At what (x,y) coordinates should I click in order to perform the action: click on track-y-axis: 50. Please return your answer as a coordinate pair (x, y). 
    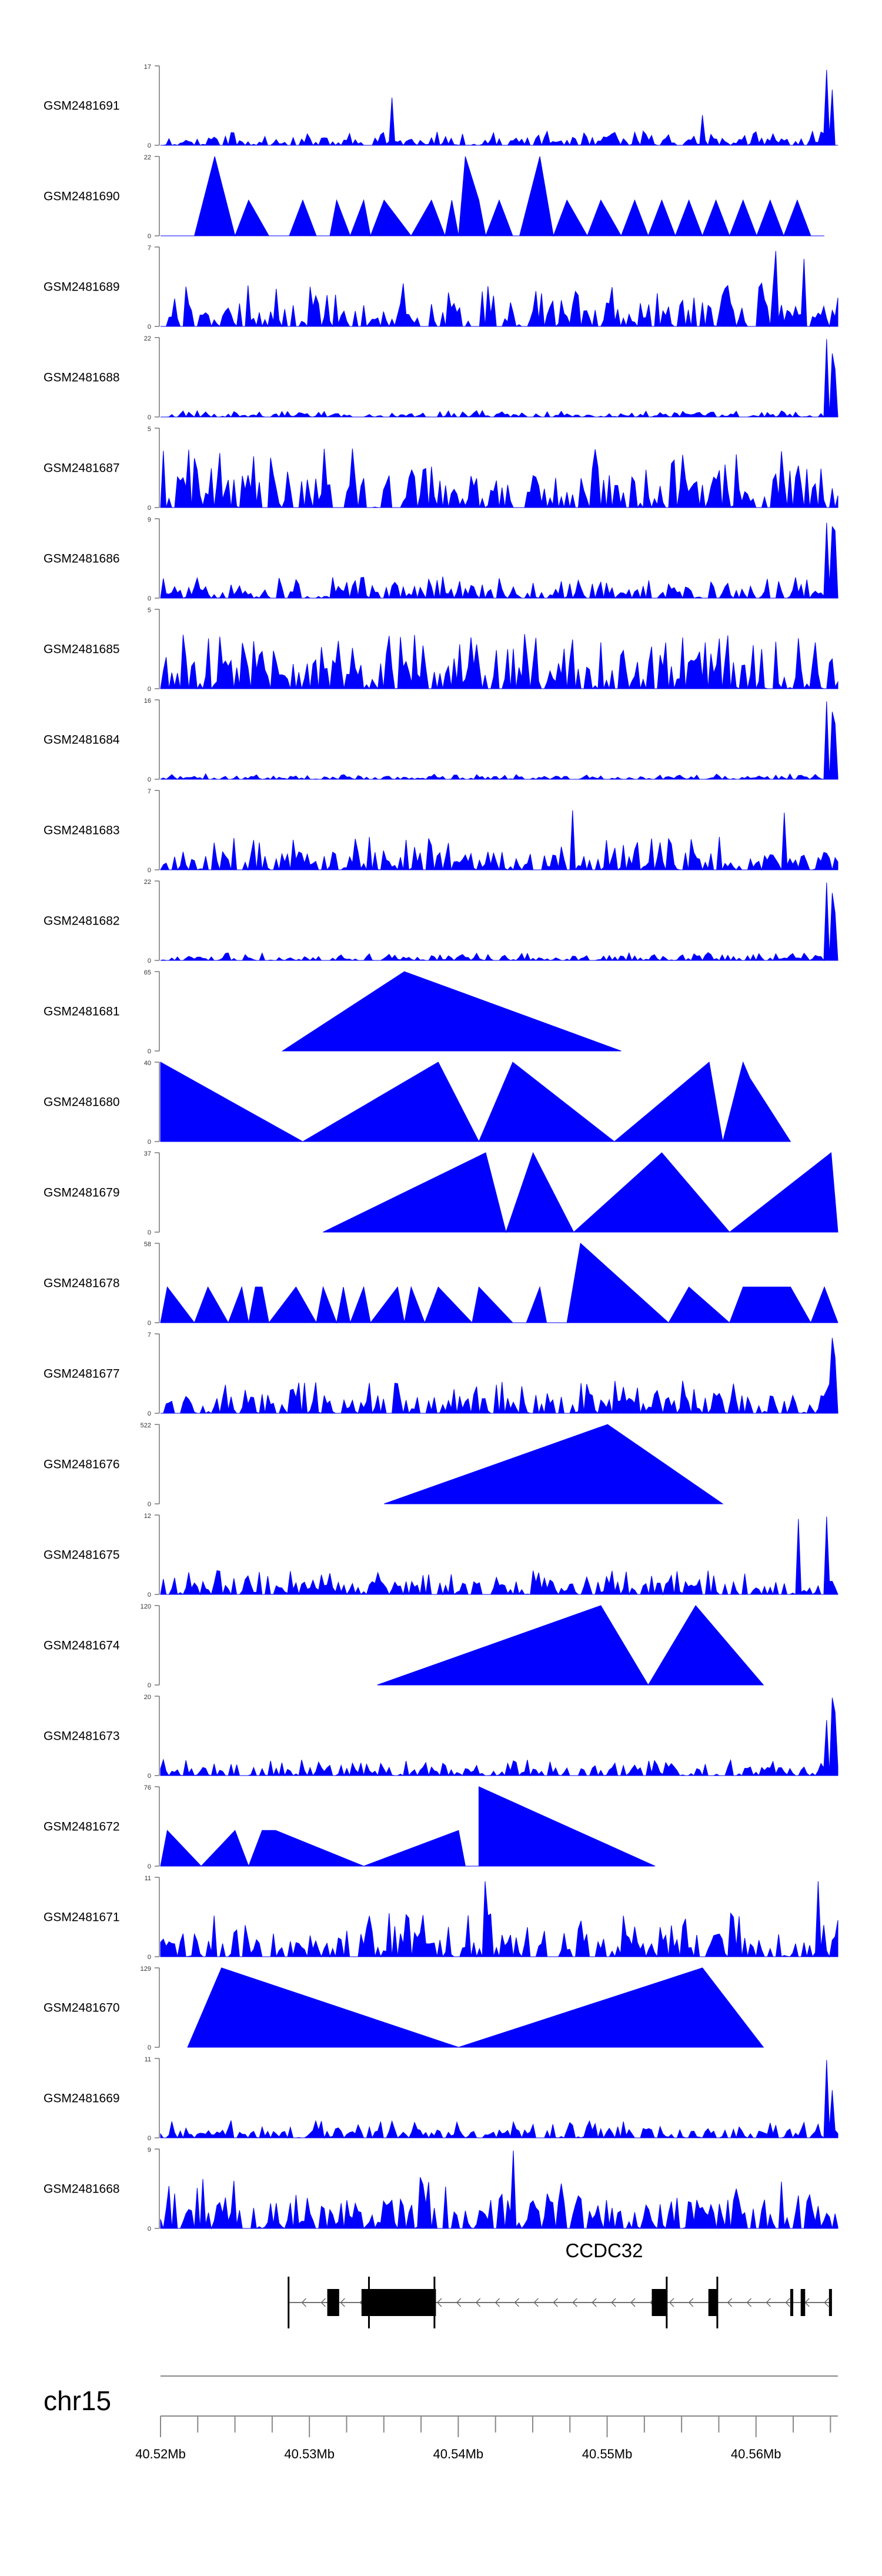
    Looking at the image, I should click on (154, 650).